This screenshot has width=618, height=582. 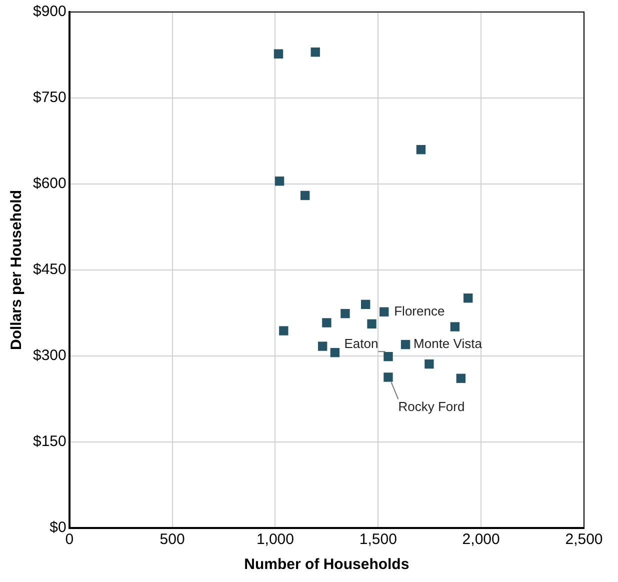 What do you see at coordinates (419, 310) in the screenshot?
I see `annotation: Florence` at bounding box center [419, 310].